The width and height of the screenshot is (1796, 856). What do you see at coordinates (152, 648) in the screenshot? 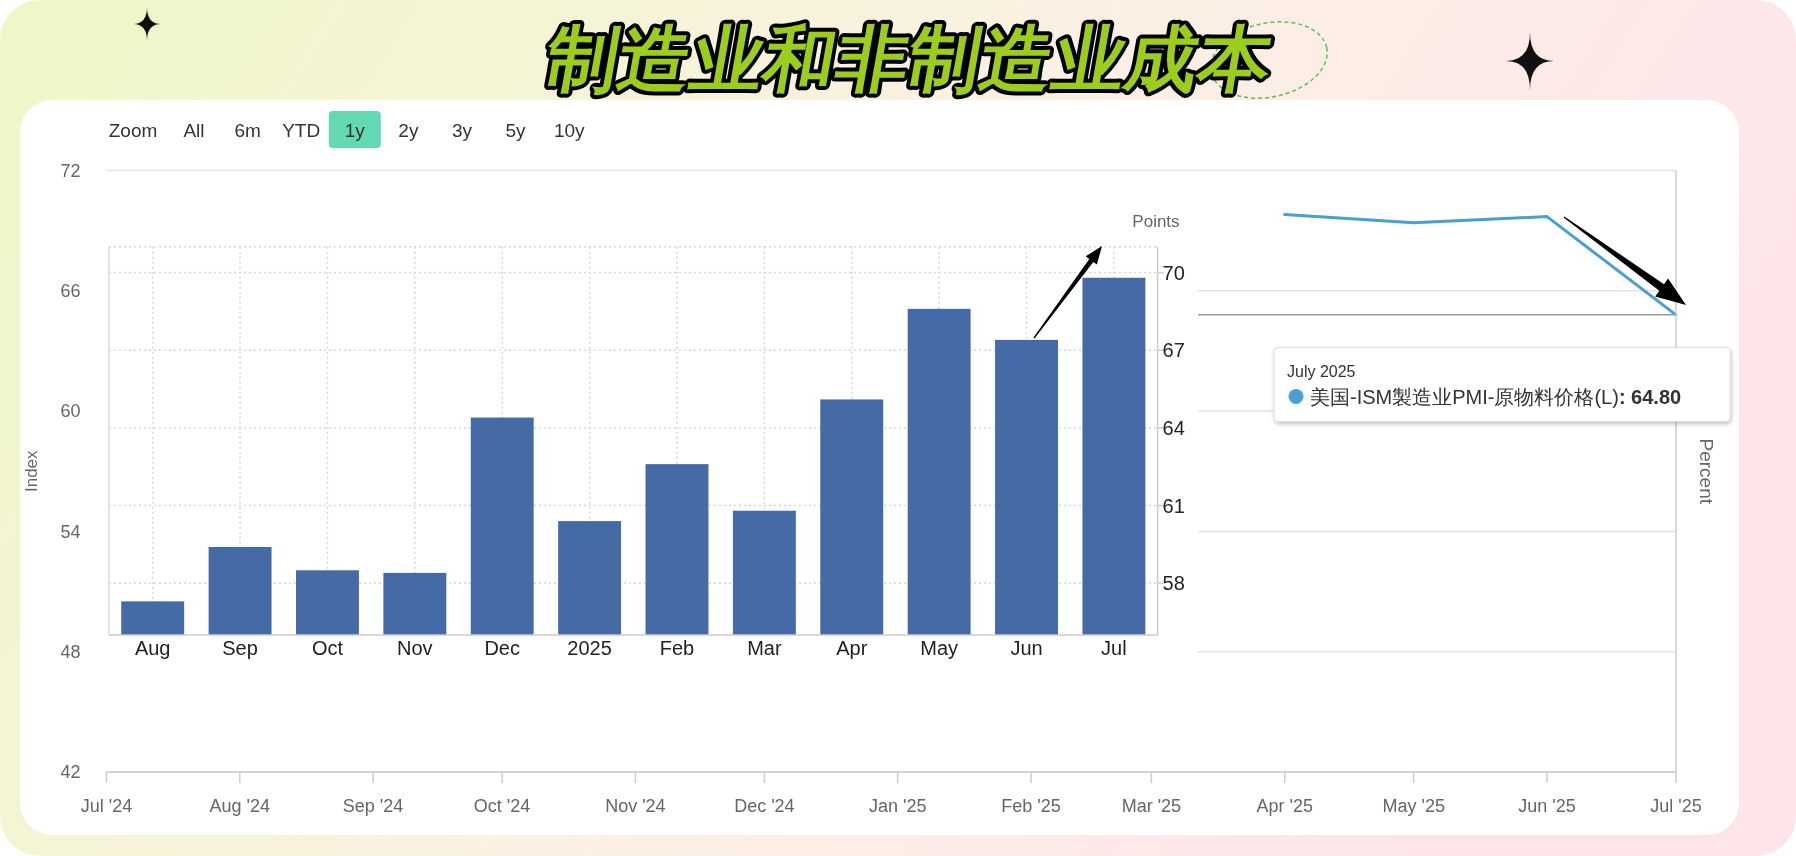
I see `x-tick-label: Aug` at bounding box center [152, 648].